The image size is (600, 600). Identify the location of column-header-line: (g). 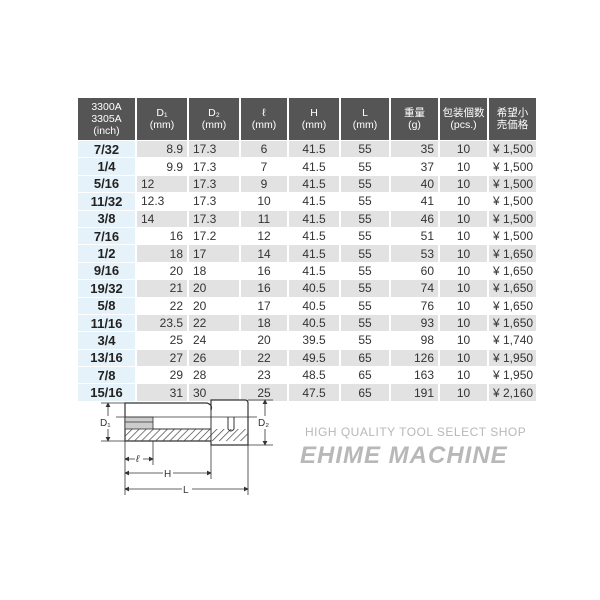
(414, 125).